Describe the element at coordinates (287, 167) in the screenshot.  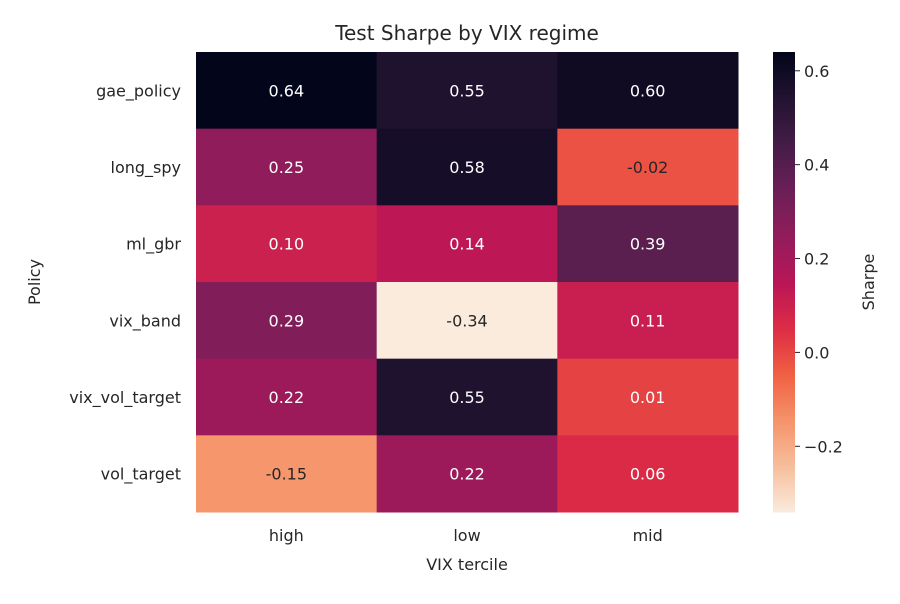
I see `cell-value-label: 0.25` at that location.